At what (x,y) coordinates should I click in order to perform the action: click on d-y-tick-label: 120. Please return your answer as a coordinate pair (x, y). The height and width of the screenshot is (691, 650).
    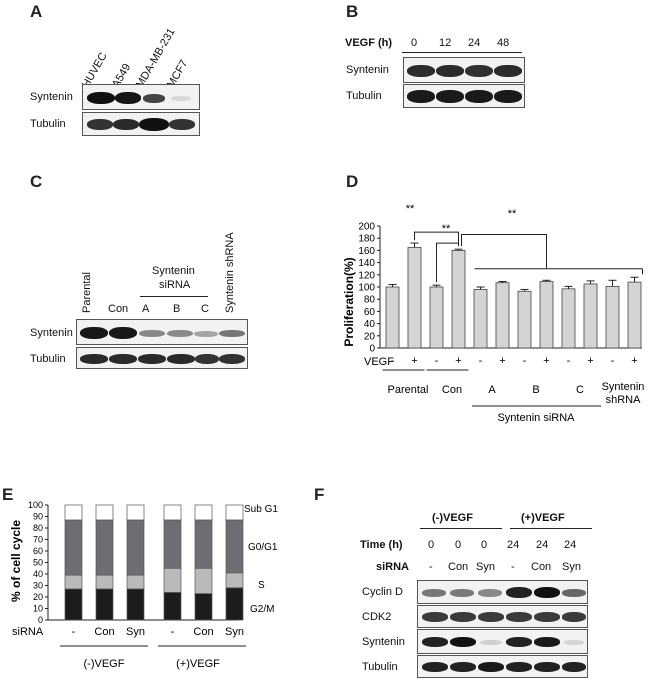
    Looking at the image, I should click on (366, 275).